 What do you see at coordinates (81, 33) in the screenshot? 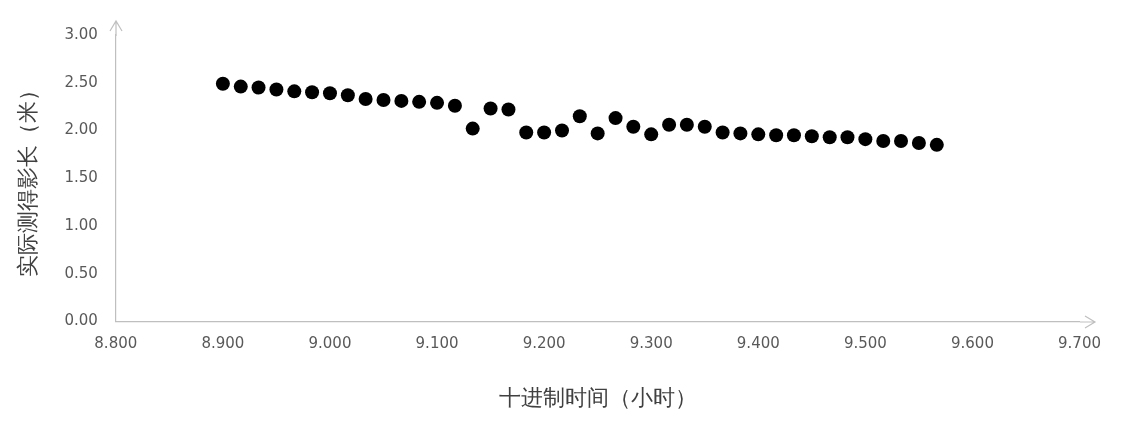
I see `y-tick-label: 3.00` at bounding box center [81, 33].